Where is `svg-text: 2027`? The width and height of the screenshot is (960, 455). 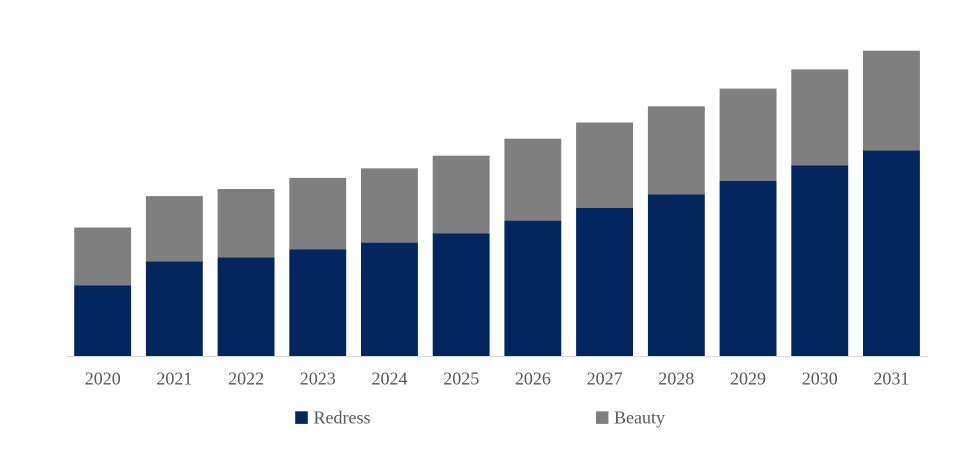 svg-text: 2027 is located at coordinates (605, 379).